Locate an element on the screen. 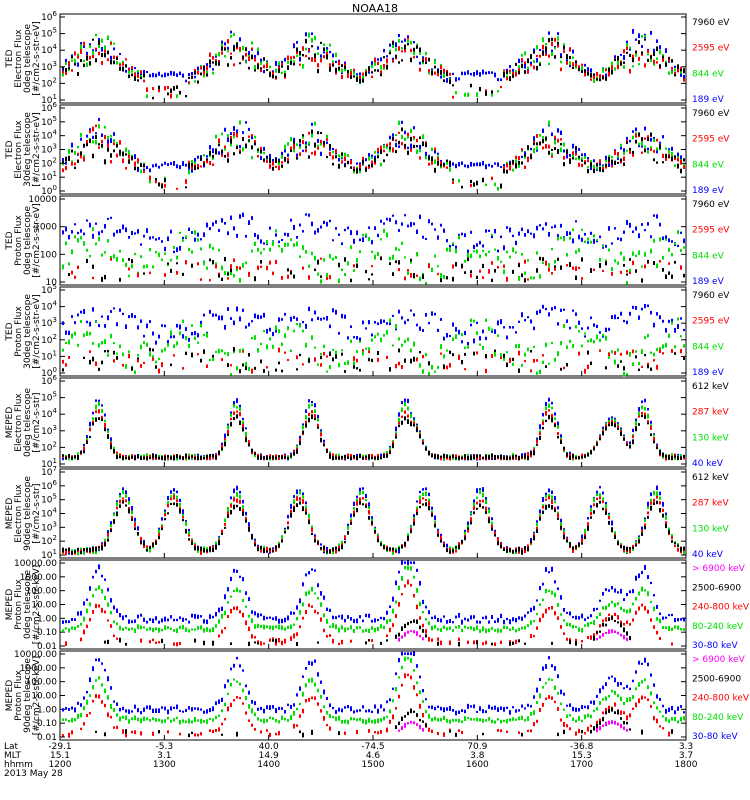 The width and height of the screenshot is (750, 800). ytick-base: 10 is located at coordinates (47, 448).